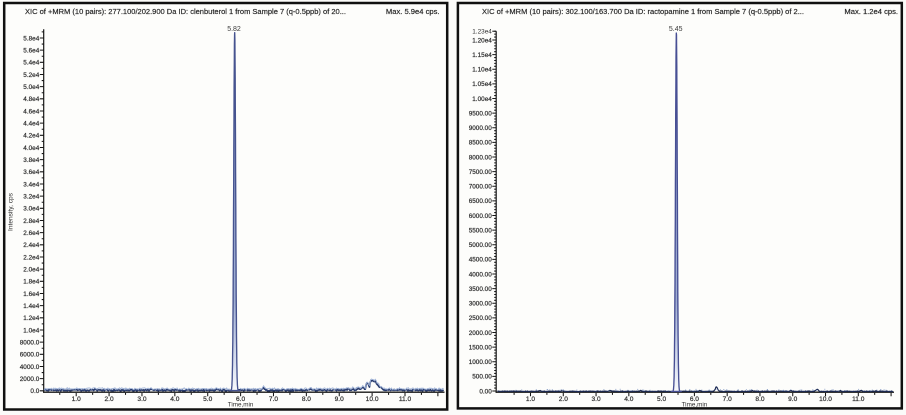  What do you see at coordinates (31, 330) in the screenshot?
I see `svg-text: 1.0e4` at bounding box center [31, 330].